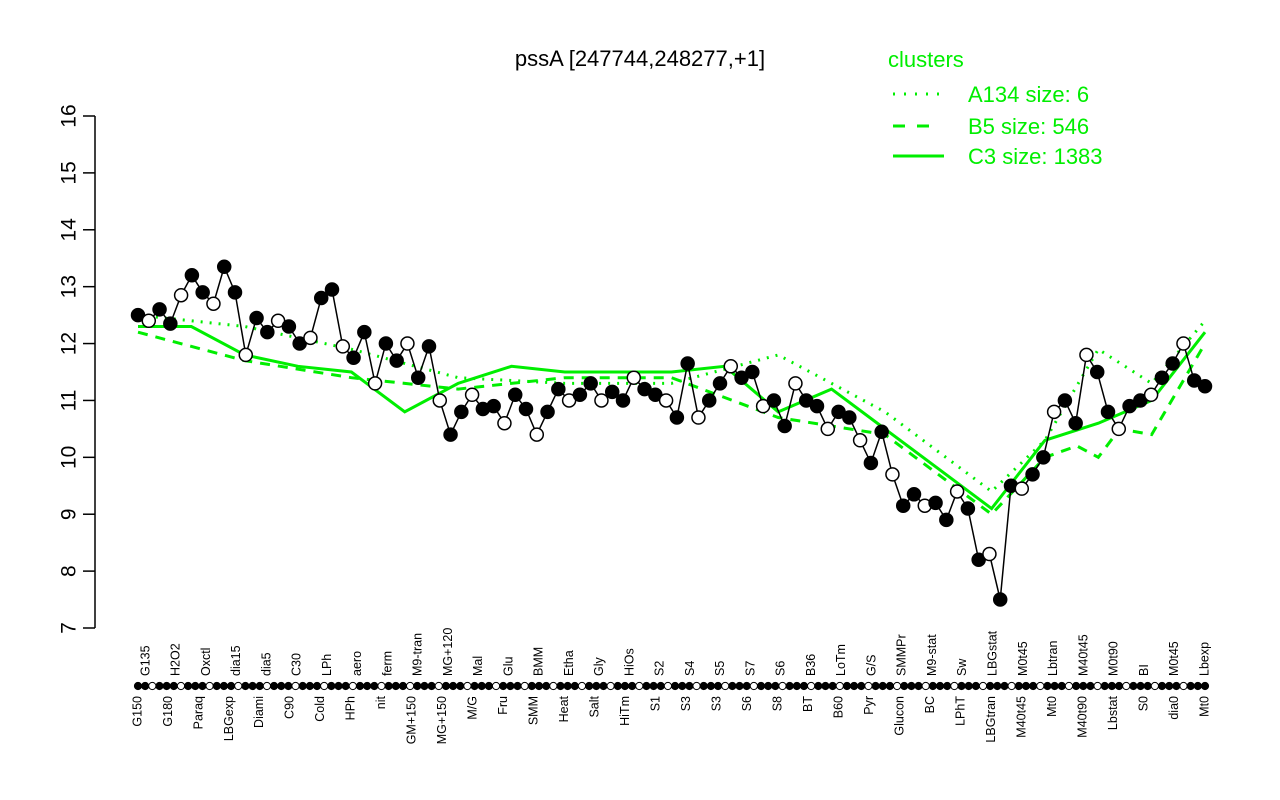 This screenshot has height=800, width=1280. I want to click on y-tick-label: 11, so click(69, 401).